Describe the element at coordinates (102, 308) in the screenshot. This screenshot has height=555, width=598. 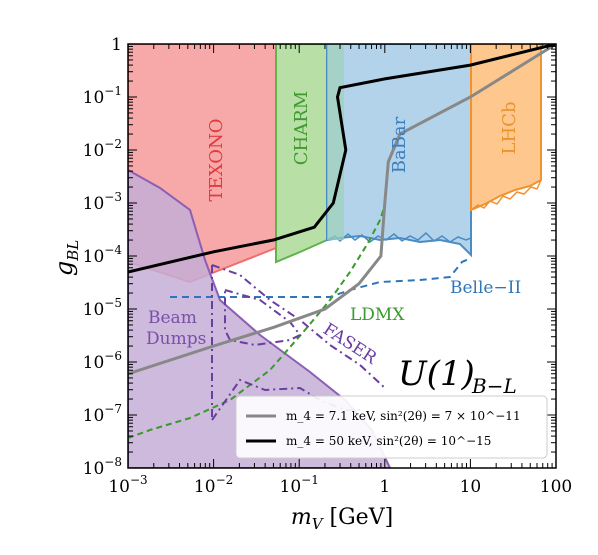
I see `y-tick-label: 10⁻⁵` at that location.